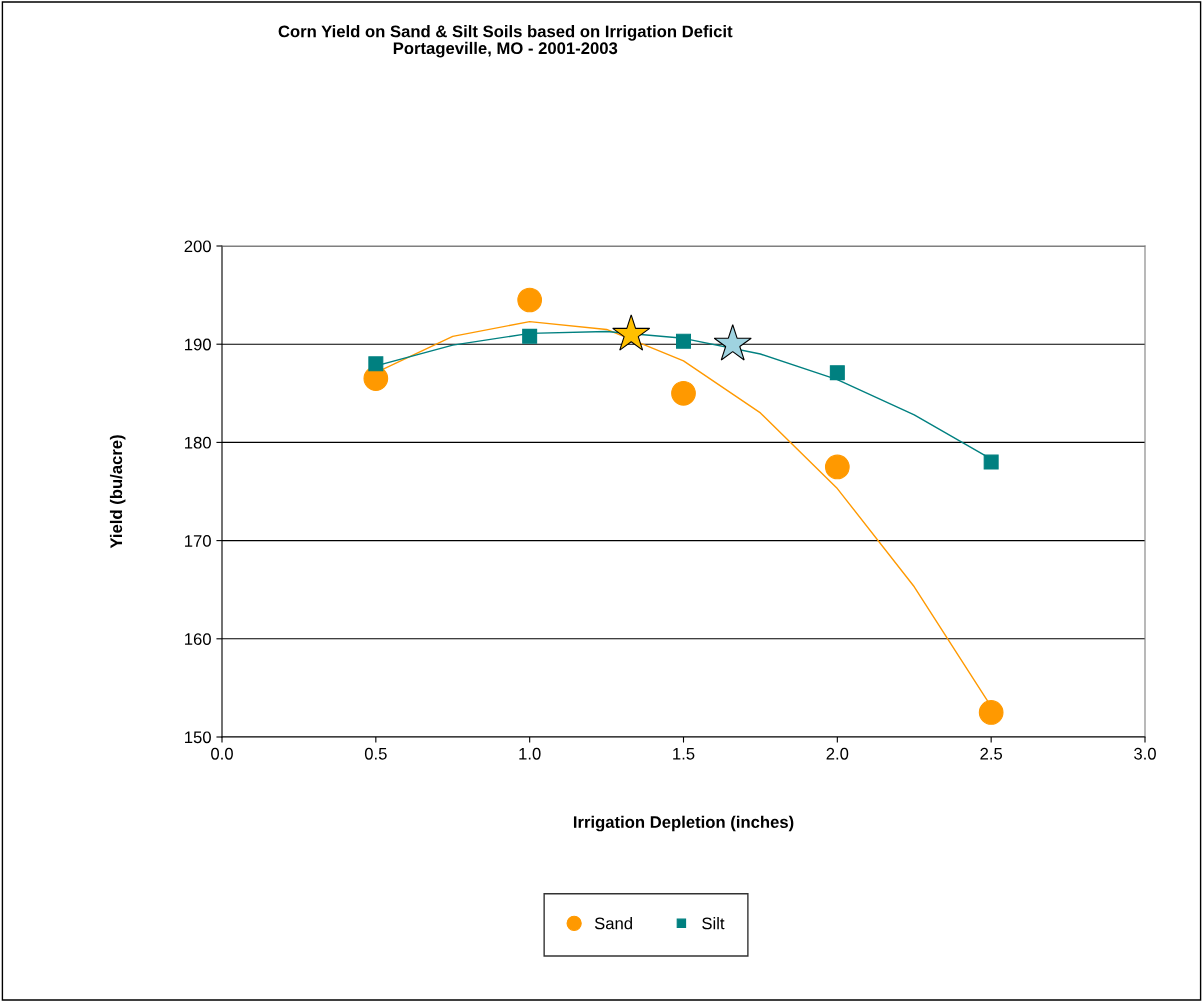 The image size is (1203, 1002). Describe the element at coordinates (991, 753) in the screenshot. I see `x-tick-label: 2.5` at that location.